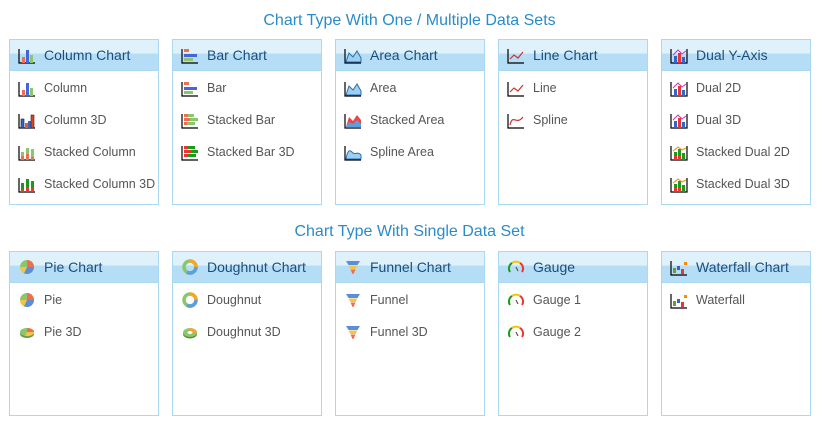  What do you see at coordinates (66, 88) in the screenshot?
I see `chart-type-label: Column` at bounding box center [66, 88].